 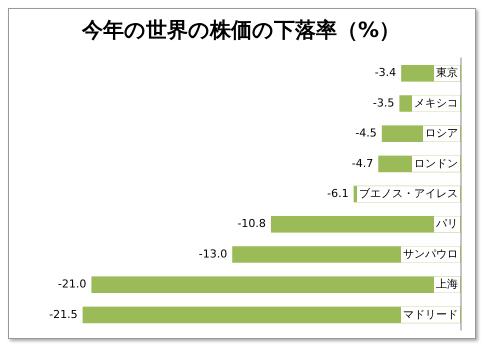 What do you see at coordinates (436, 103) in the screenshot?
I see `y-tick-label: メキシコ` at bounding box center [436, 103].